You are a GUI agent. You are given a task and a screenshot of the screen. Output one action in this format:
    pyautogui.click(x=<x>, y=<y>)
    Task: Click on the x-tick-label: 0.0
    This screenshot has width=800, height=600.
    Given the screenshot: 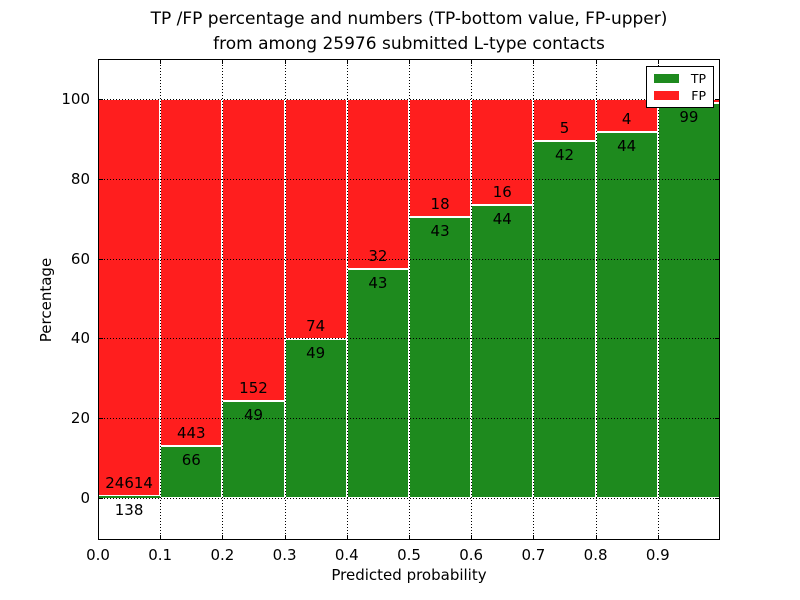 What is the action you would take?
    pyautogui.click(x=98, y=555)
    